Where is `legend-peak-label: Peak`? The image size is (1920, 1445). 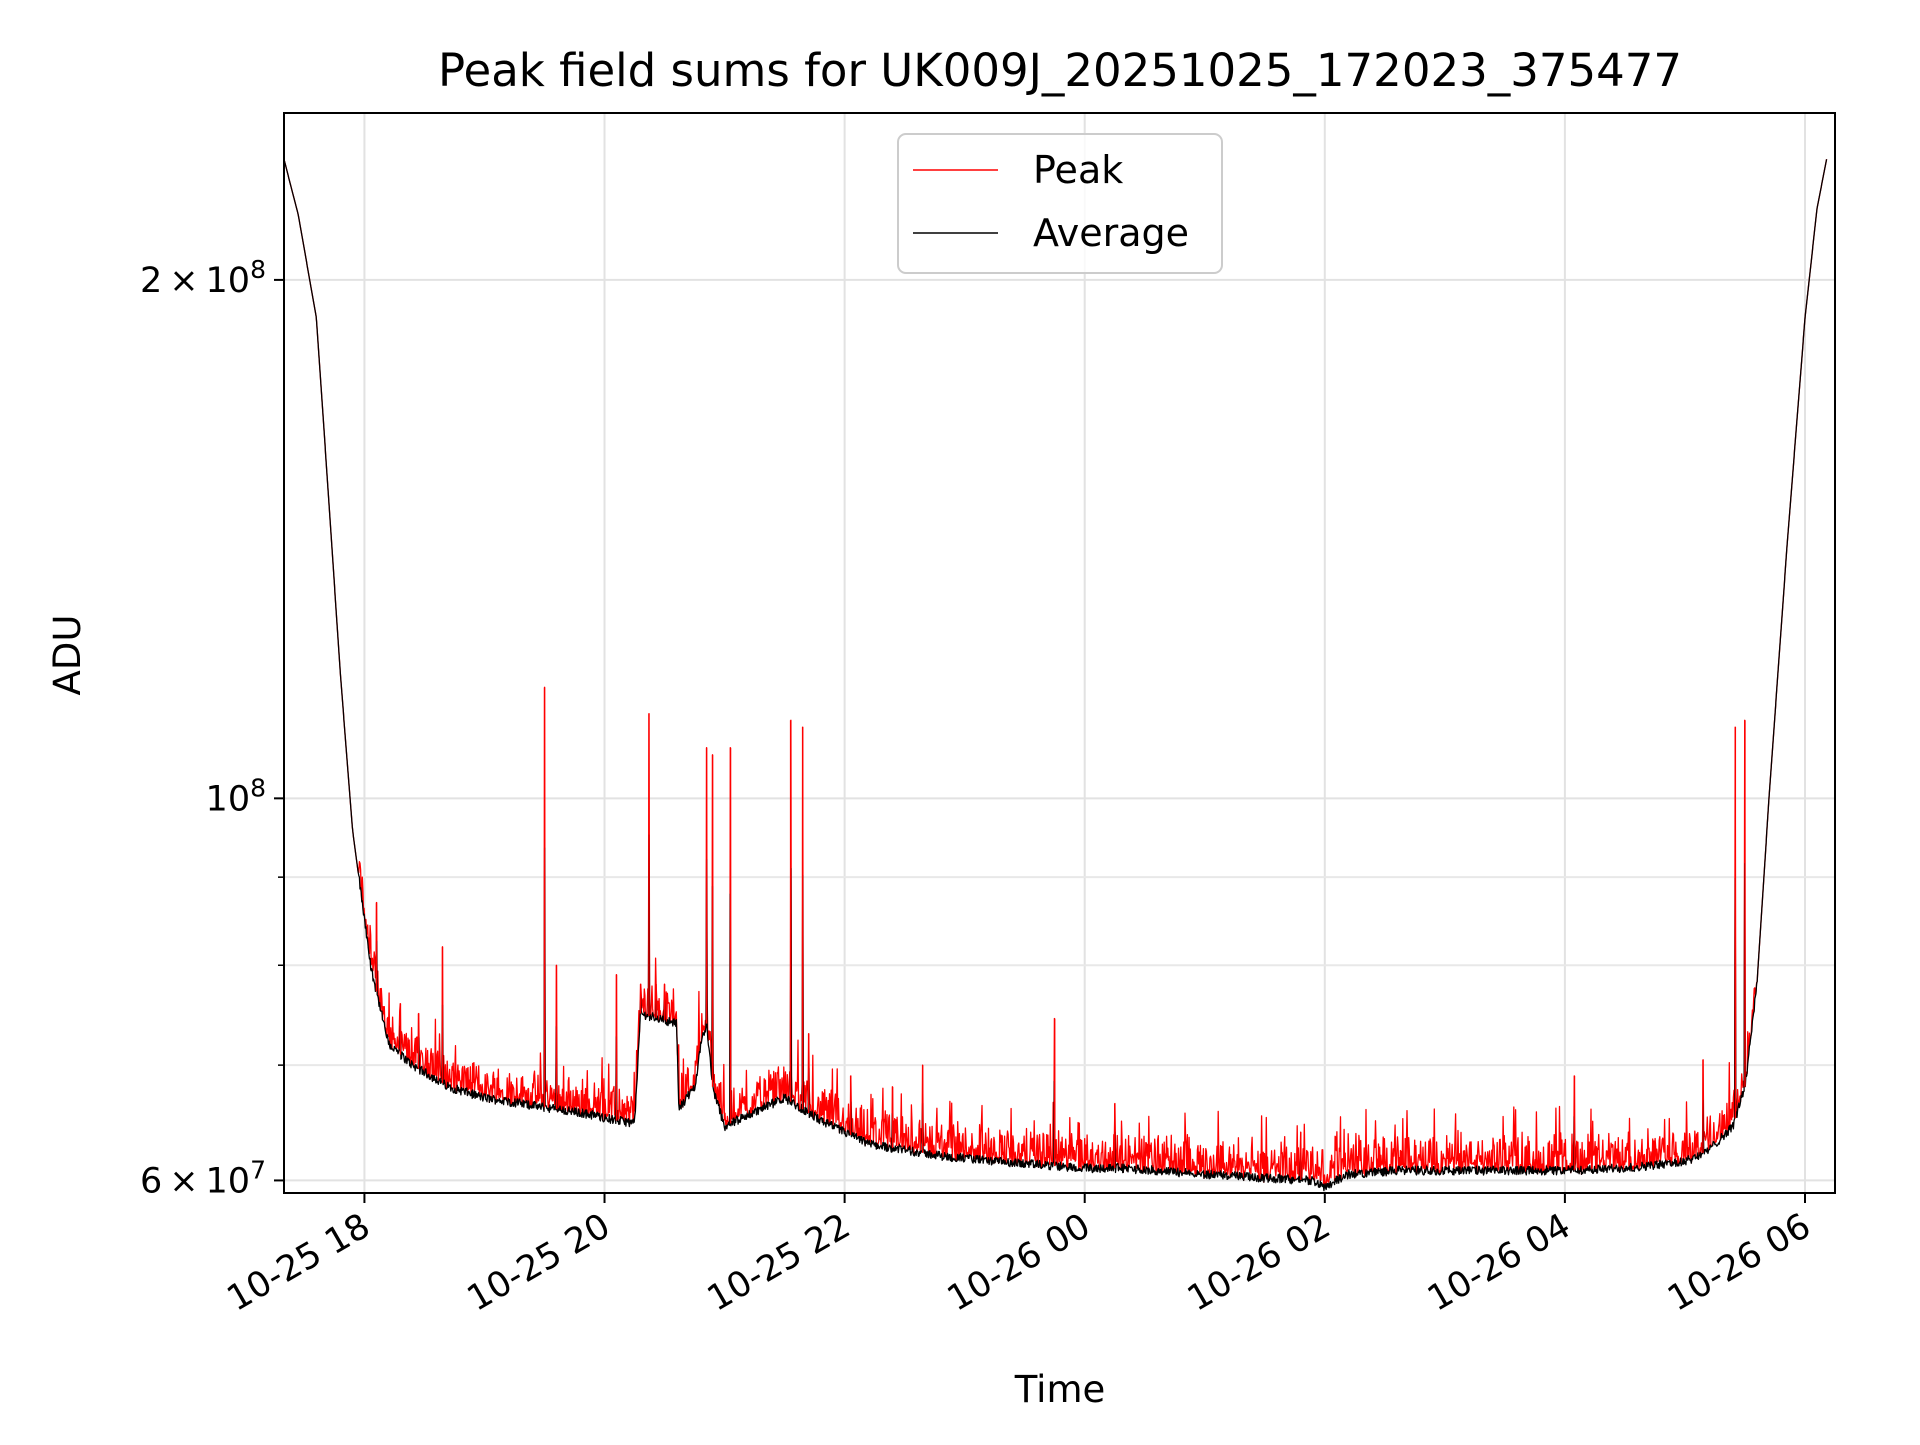 legend-peak-label: Peak is located at coordinates (1078, 170).